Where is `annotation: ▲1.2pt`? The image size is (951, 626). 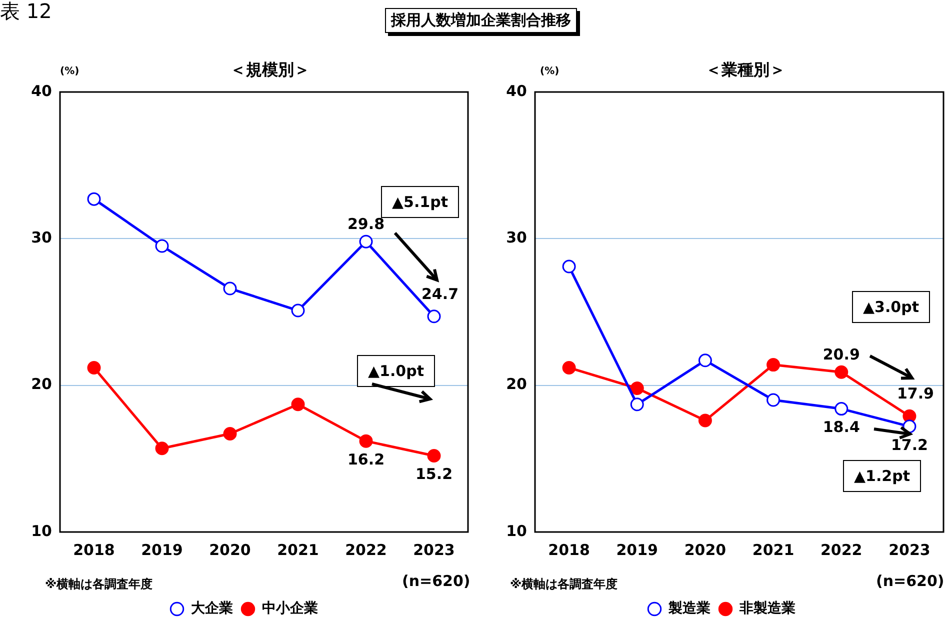 annotation: ▲1.2pt is located at coordinates (882, 476).